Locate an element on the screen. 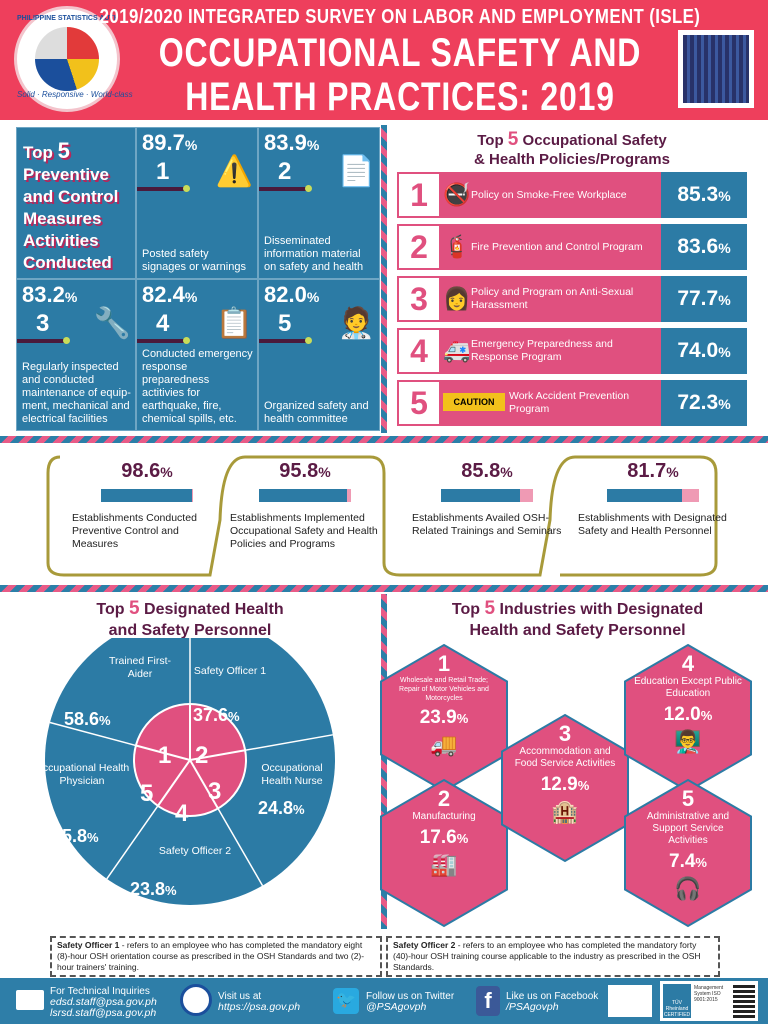 The width and height of the screenshot is (768, 1024). website-link: https://psa.gov.ph is located at coordinates (259, 1007).